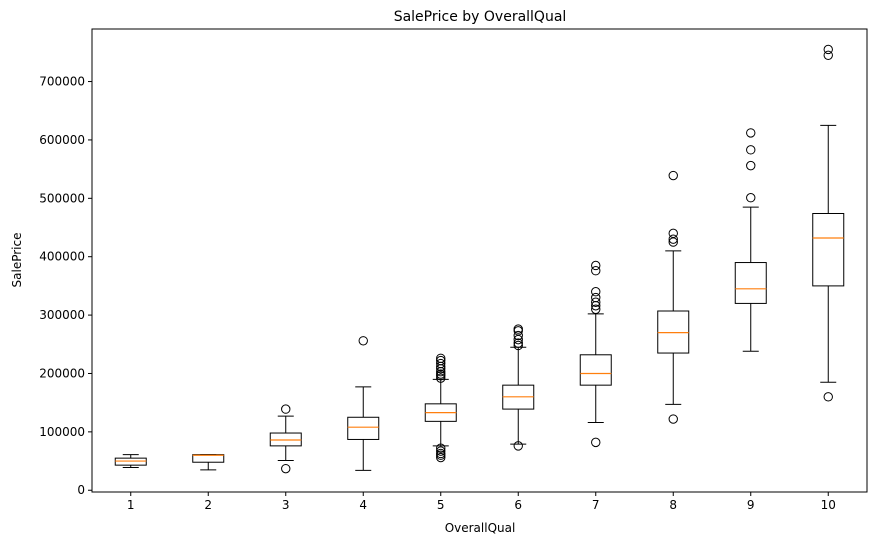 The image size is (877, 545). I want to click on y-tick-label: 300000, so click(62, 315).